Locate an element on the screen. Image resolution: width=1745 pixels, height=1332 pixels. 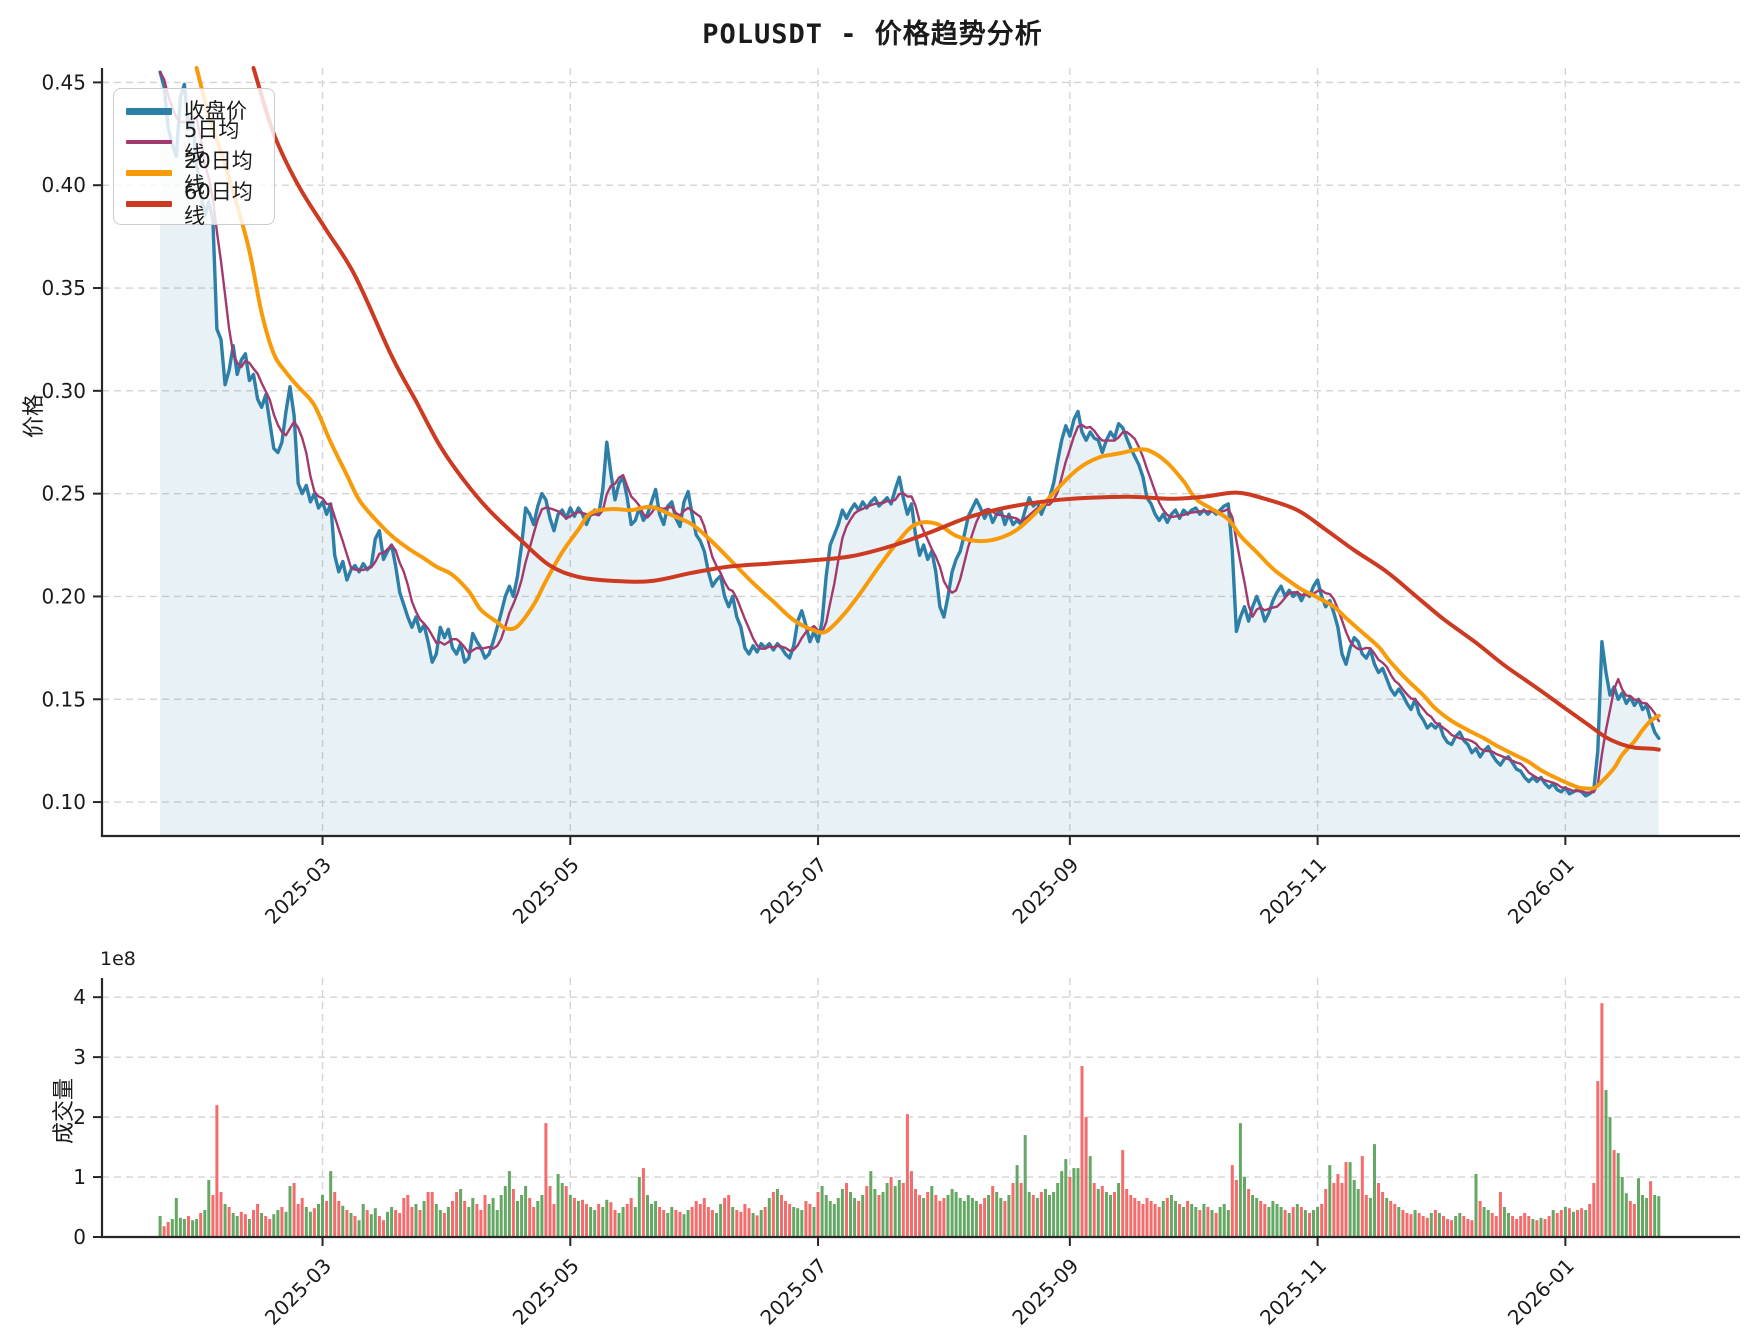
chart-title: POLUSDT - 价格趋势分析 is located at coordinates (872, 34).